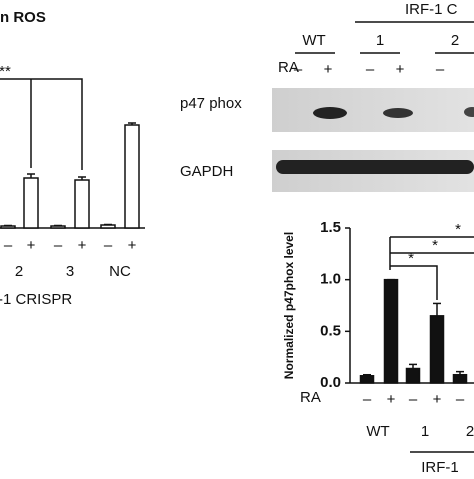 This screenshot has height=479, width=474. What do you see at coordinates (330, 330) in the screenshot?
I see `y-tick-label: 0.5` at bounding box center [330, 330].